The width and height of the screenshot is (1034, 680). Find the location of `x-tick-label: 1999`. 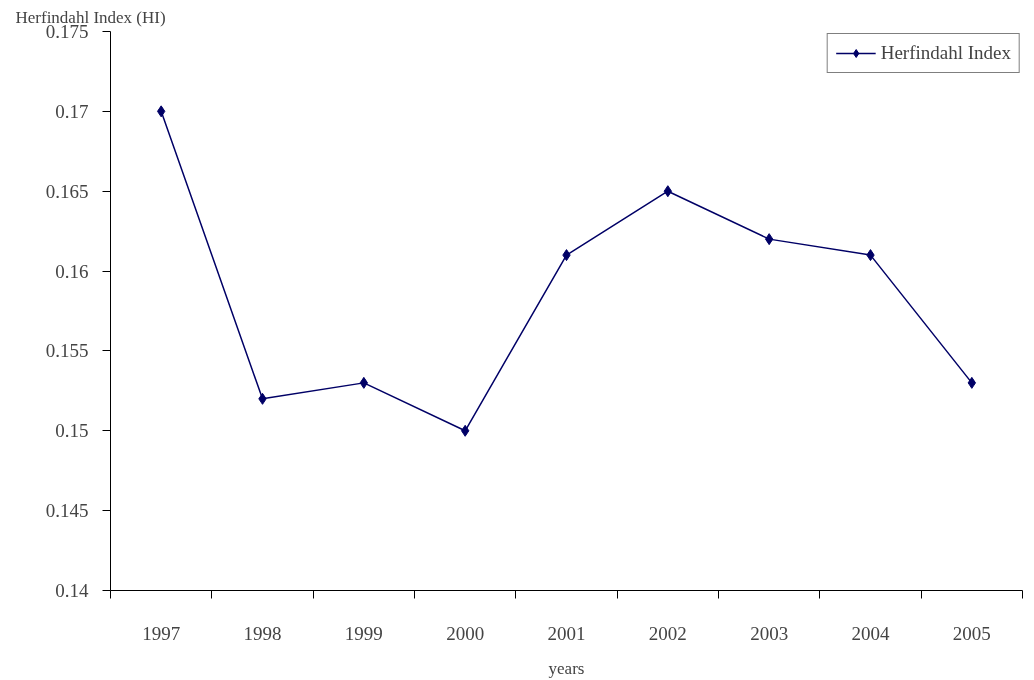

x-tick-label: 1999 is located at coordinates (363, 633).